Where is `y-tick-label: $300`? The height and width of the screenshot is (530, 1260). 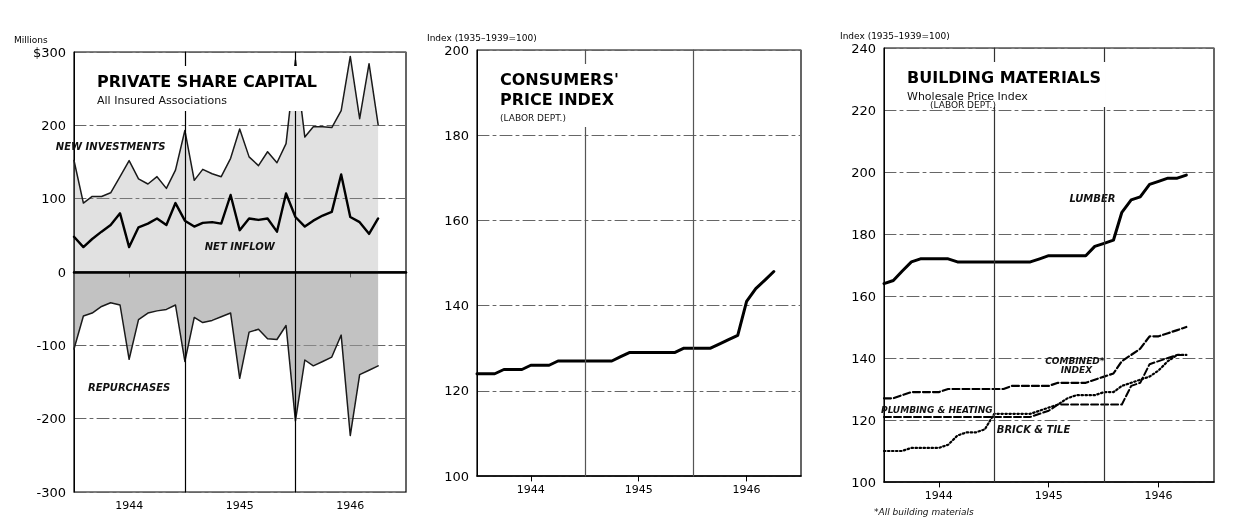 y-tick-label: $300 is located at coordinates (49, 52).